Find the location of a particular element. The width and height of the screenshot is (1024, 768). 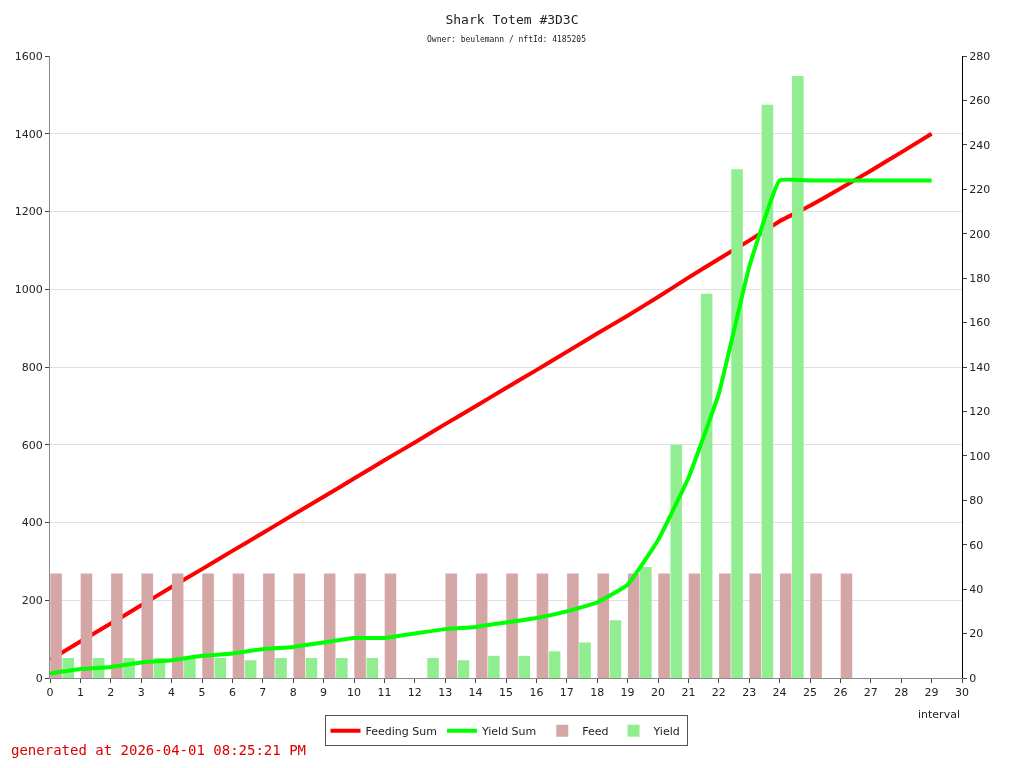

x-tick-label: 24 is located at coordinates (779, 693).